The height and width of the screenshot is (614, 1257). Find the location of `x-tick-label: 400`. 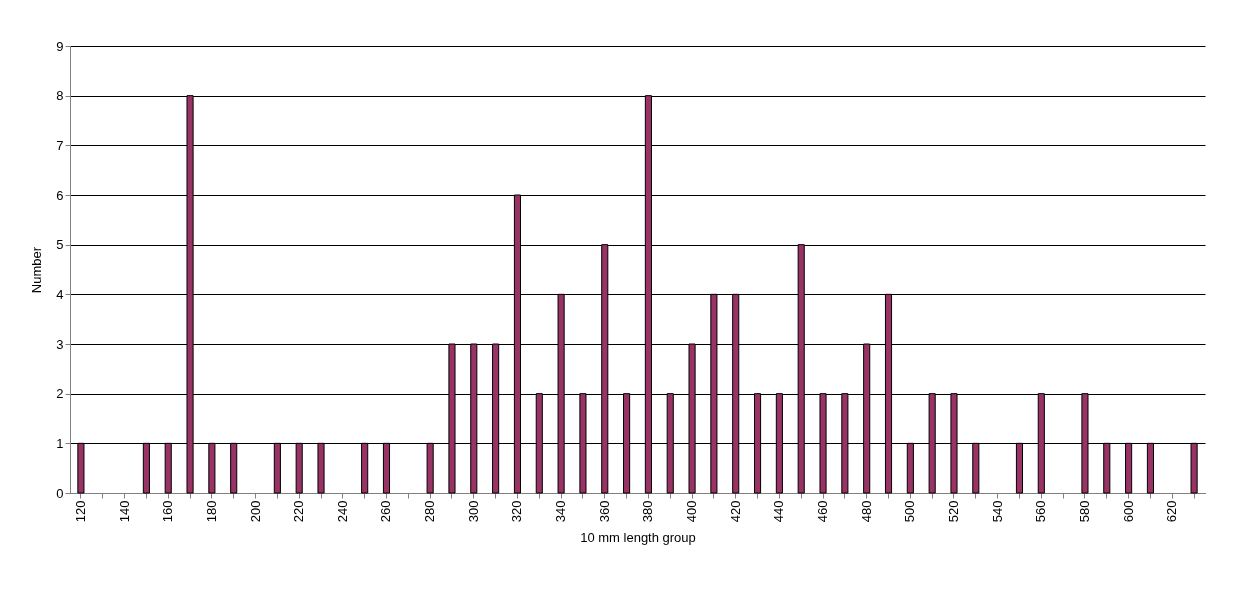

x-tick-label: 400 is located at coordinates (692, 511).